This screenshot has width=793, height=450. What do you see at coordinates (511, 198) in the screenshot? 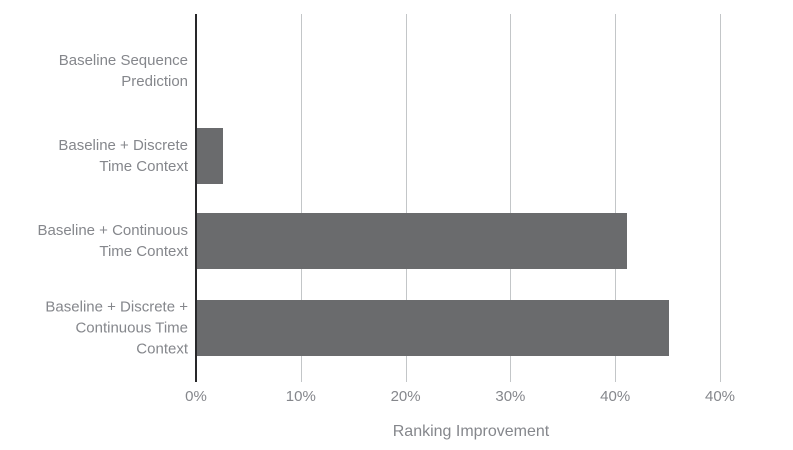
I see `gridline-30%` at bounding box center [511, 198].